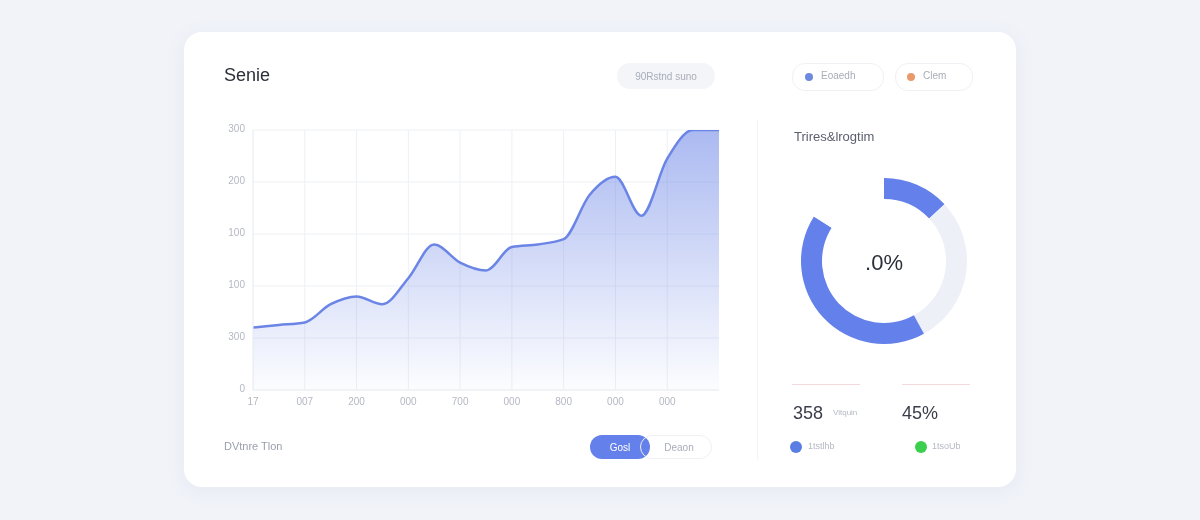  I want to click on x-tick-label: 800, so click(564, 402).